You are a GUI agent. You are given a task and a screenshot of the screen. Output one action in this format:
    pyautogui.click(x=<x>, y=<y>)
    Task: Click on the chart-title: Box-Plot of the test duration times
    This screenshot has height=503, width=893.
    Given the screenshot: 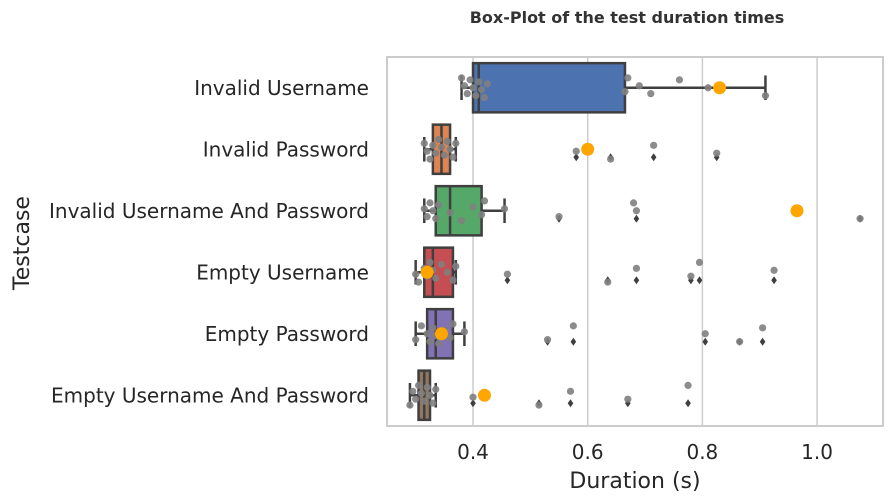 What is the action you would take?
    pyautogui.click(x=627, y=17)
    